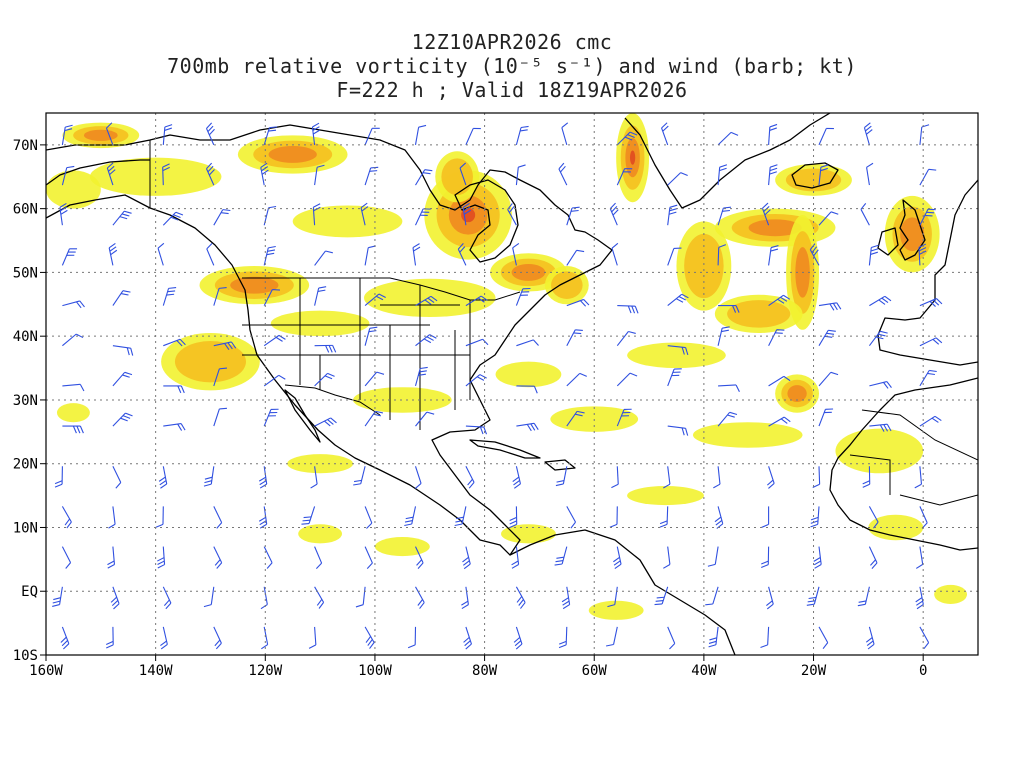 This screenshot has height=768, width=1024. I want to click on cuba-coast, so click(505, 449).